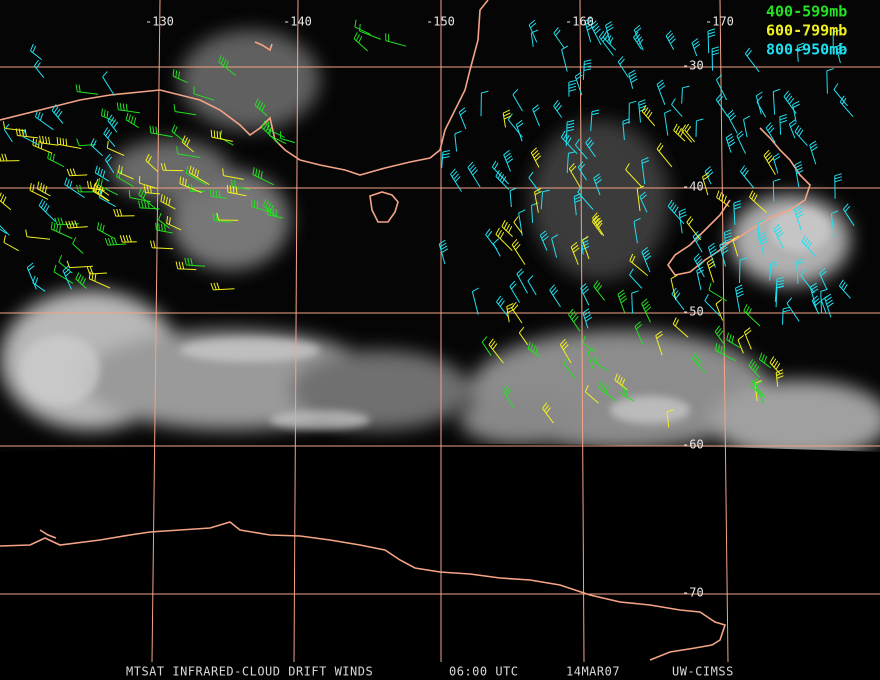 This screenshot has width=880, height=680. What do you see at coordinates (806, 50) in the screenshot?
I see `legend-entry: 800-950mb` at bounding box center [806, 50].